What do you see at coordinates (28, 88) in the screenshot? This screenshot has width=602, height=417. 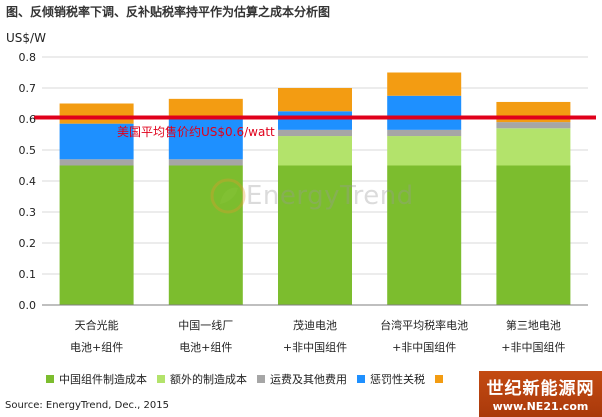 I see `y-tick-label: 0.7` at bounding box center [28, 88].